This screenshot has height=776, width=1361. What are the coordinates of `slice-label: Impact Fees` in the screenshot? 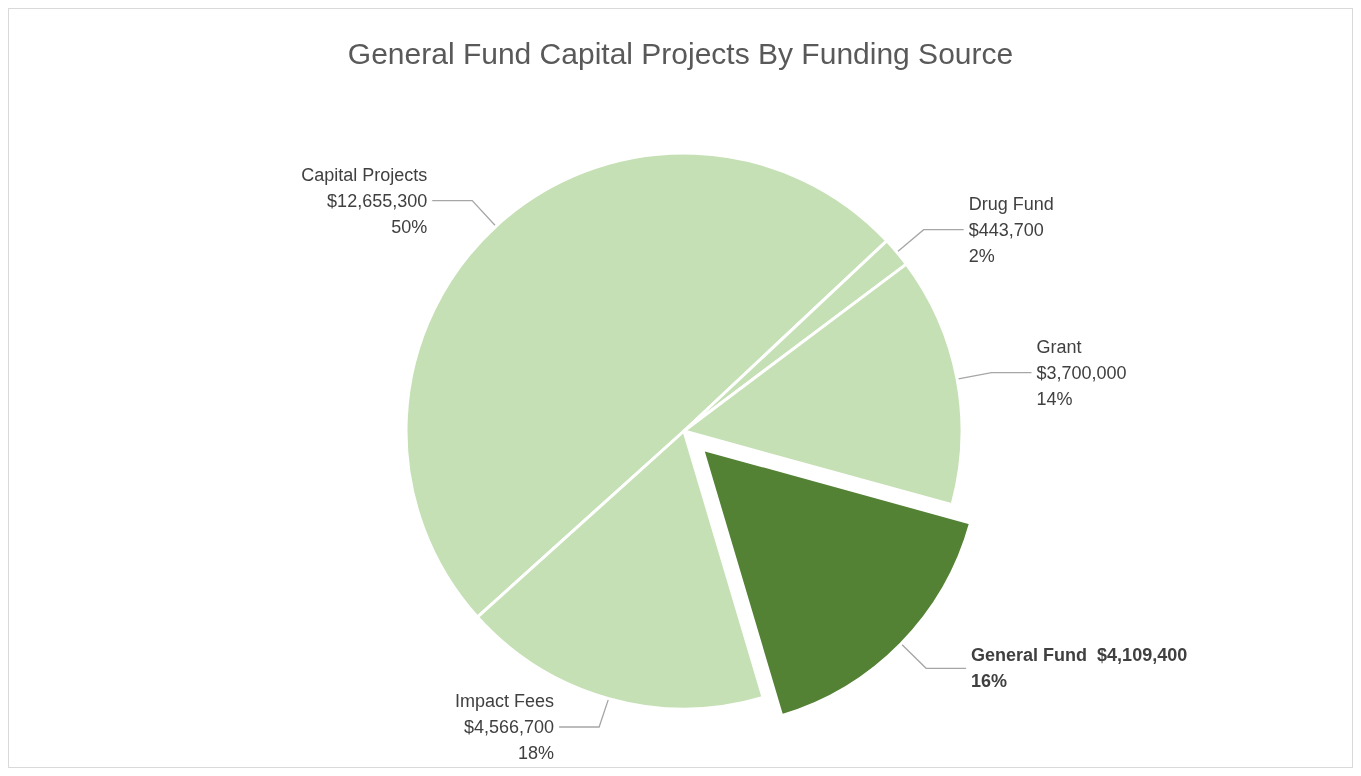 It's located at (505, 701).